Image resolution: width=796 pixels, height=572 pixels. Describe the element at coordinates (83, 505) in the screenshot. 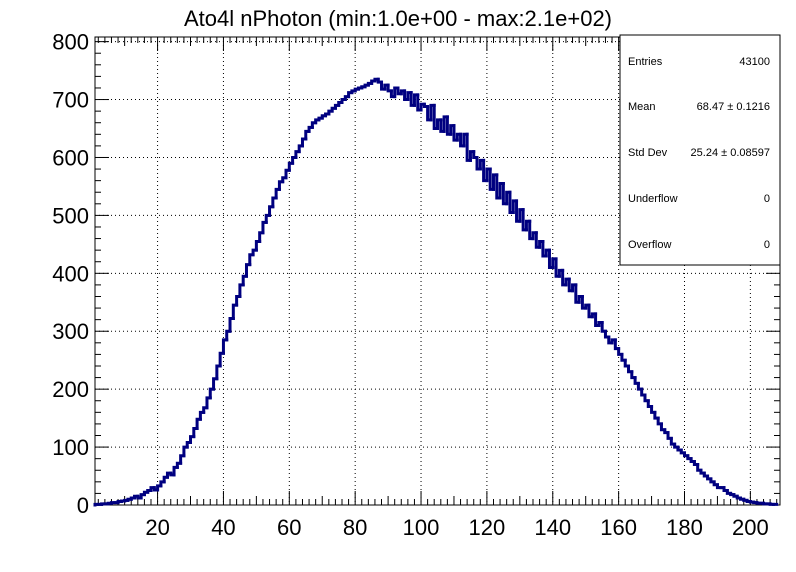

I see `y-tick-label: 0` at that location.